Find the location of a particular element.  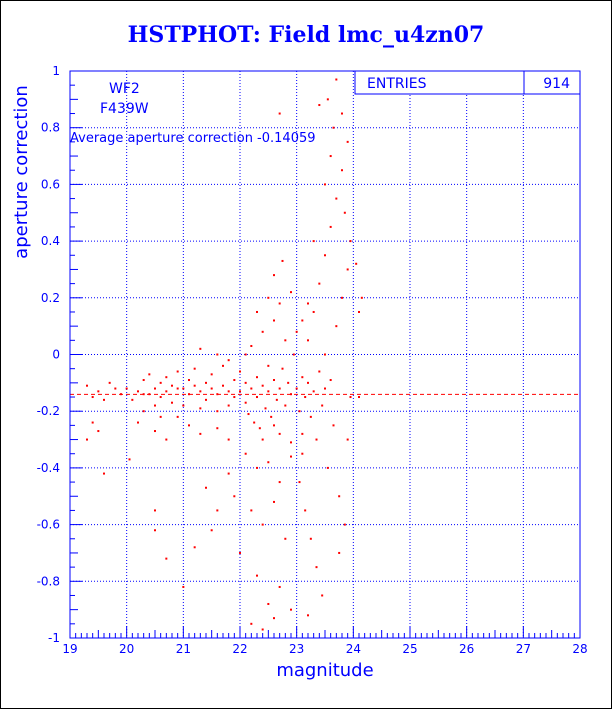

chart-title: HSTPHOT: Field lmc_u4zn07 is located at coordinates (306, 35).